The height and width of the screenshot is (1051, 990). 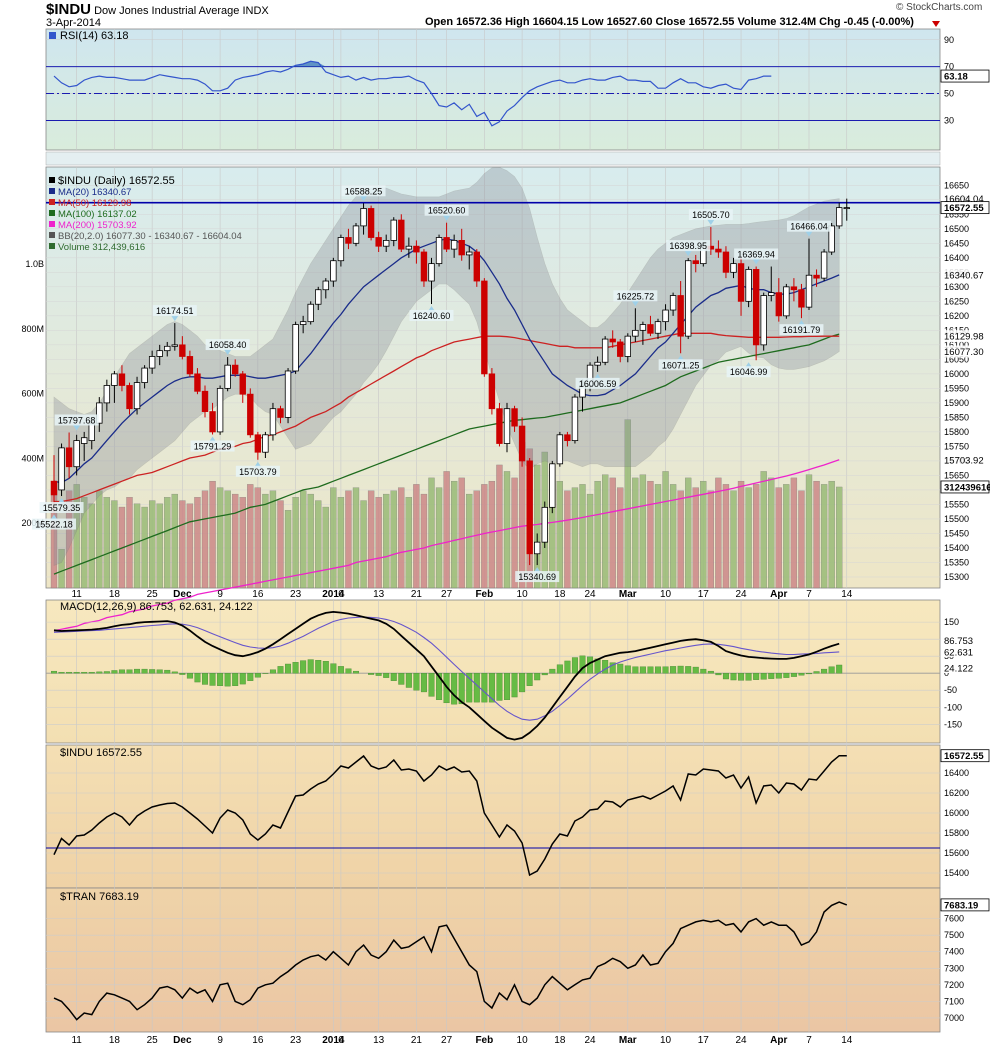 I want to click on y-tick-label: 15350, so click(x=956, y=562).